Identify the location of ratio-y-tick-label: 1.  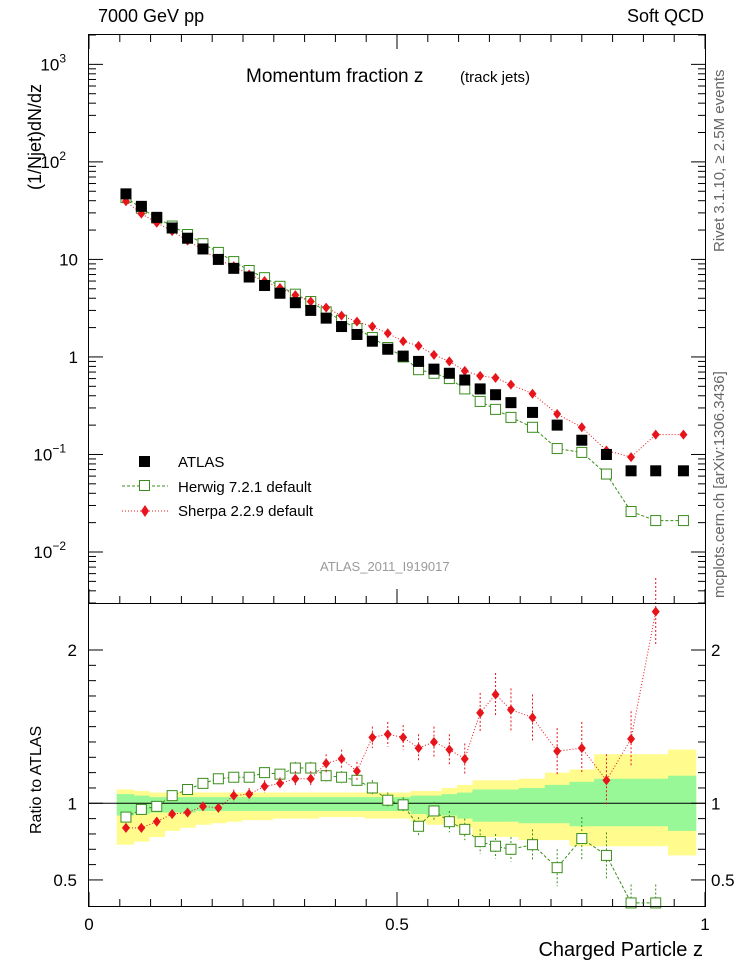
(72, 803).